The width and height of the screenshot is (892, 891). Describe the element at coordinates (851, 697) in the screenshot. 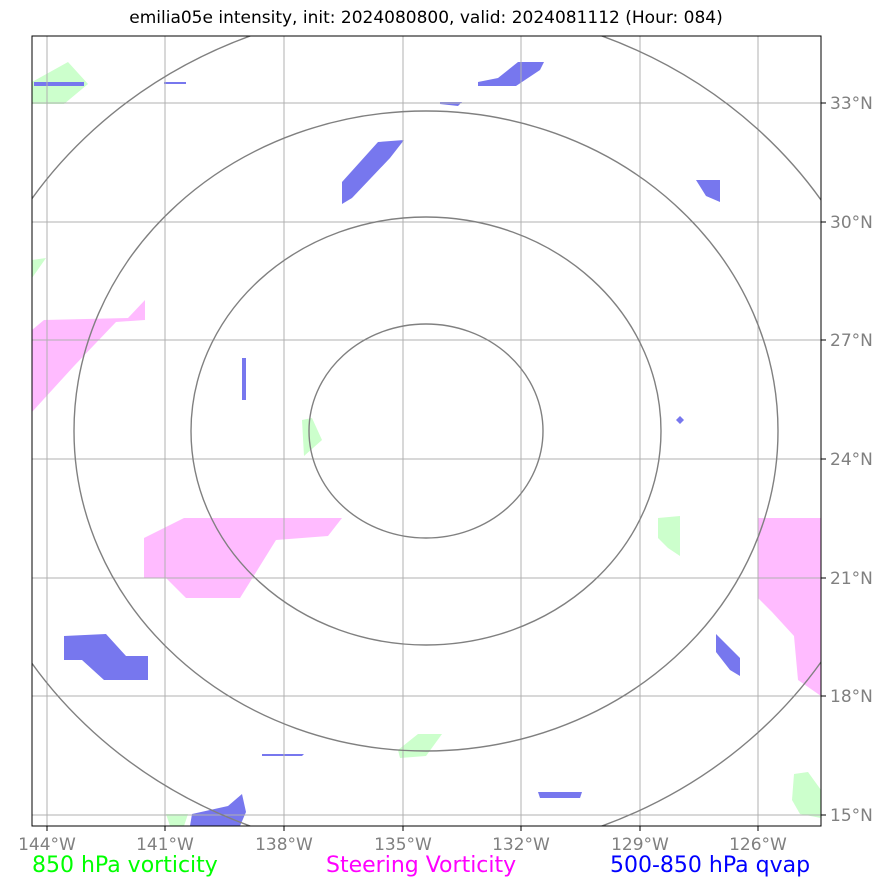

I see `y-tick-label: 18°N` at that location.